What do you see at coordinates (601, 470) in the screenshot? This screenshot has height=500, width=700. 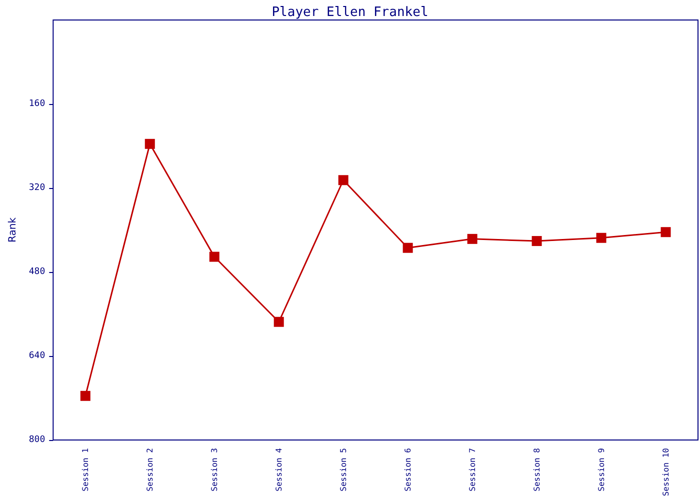 I see `x-tick-label: Session 9` at bounding box center [601, 470].